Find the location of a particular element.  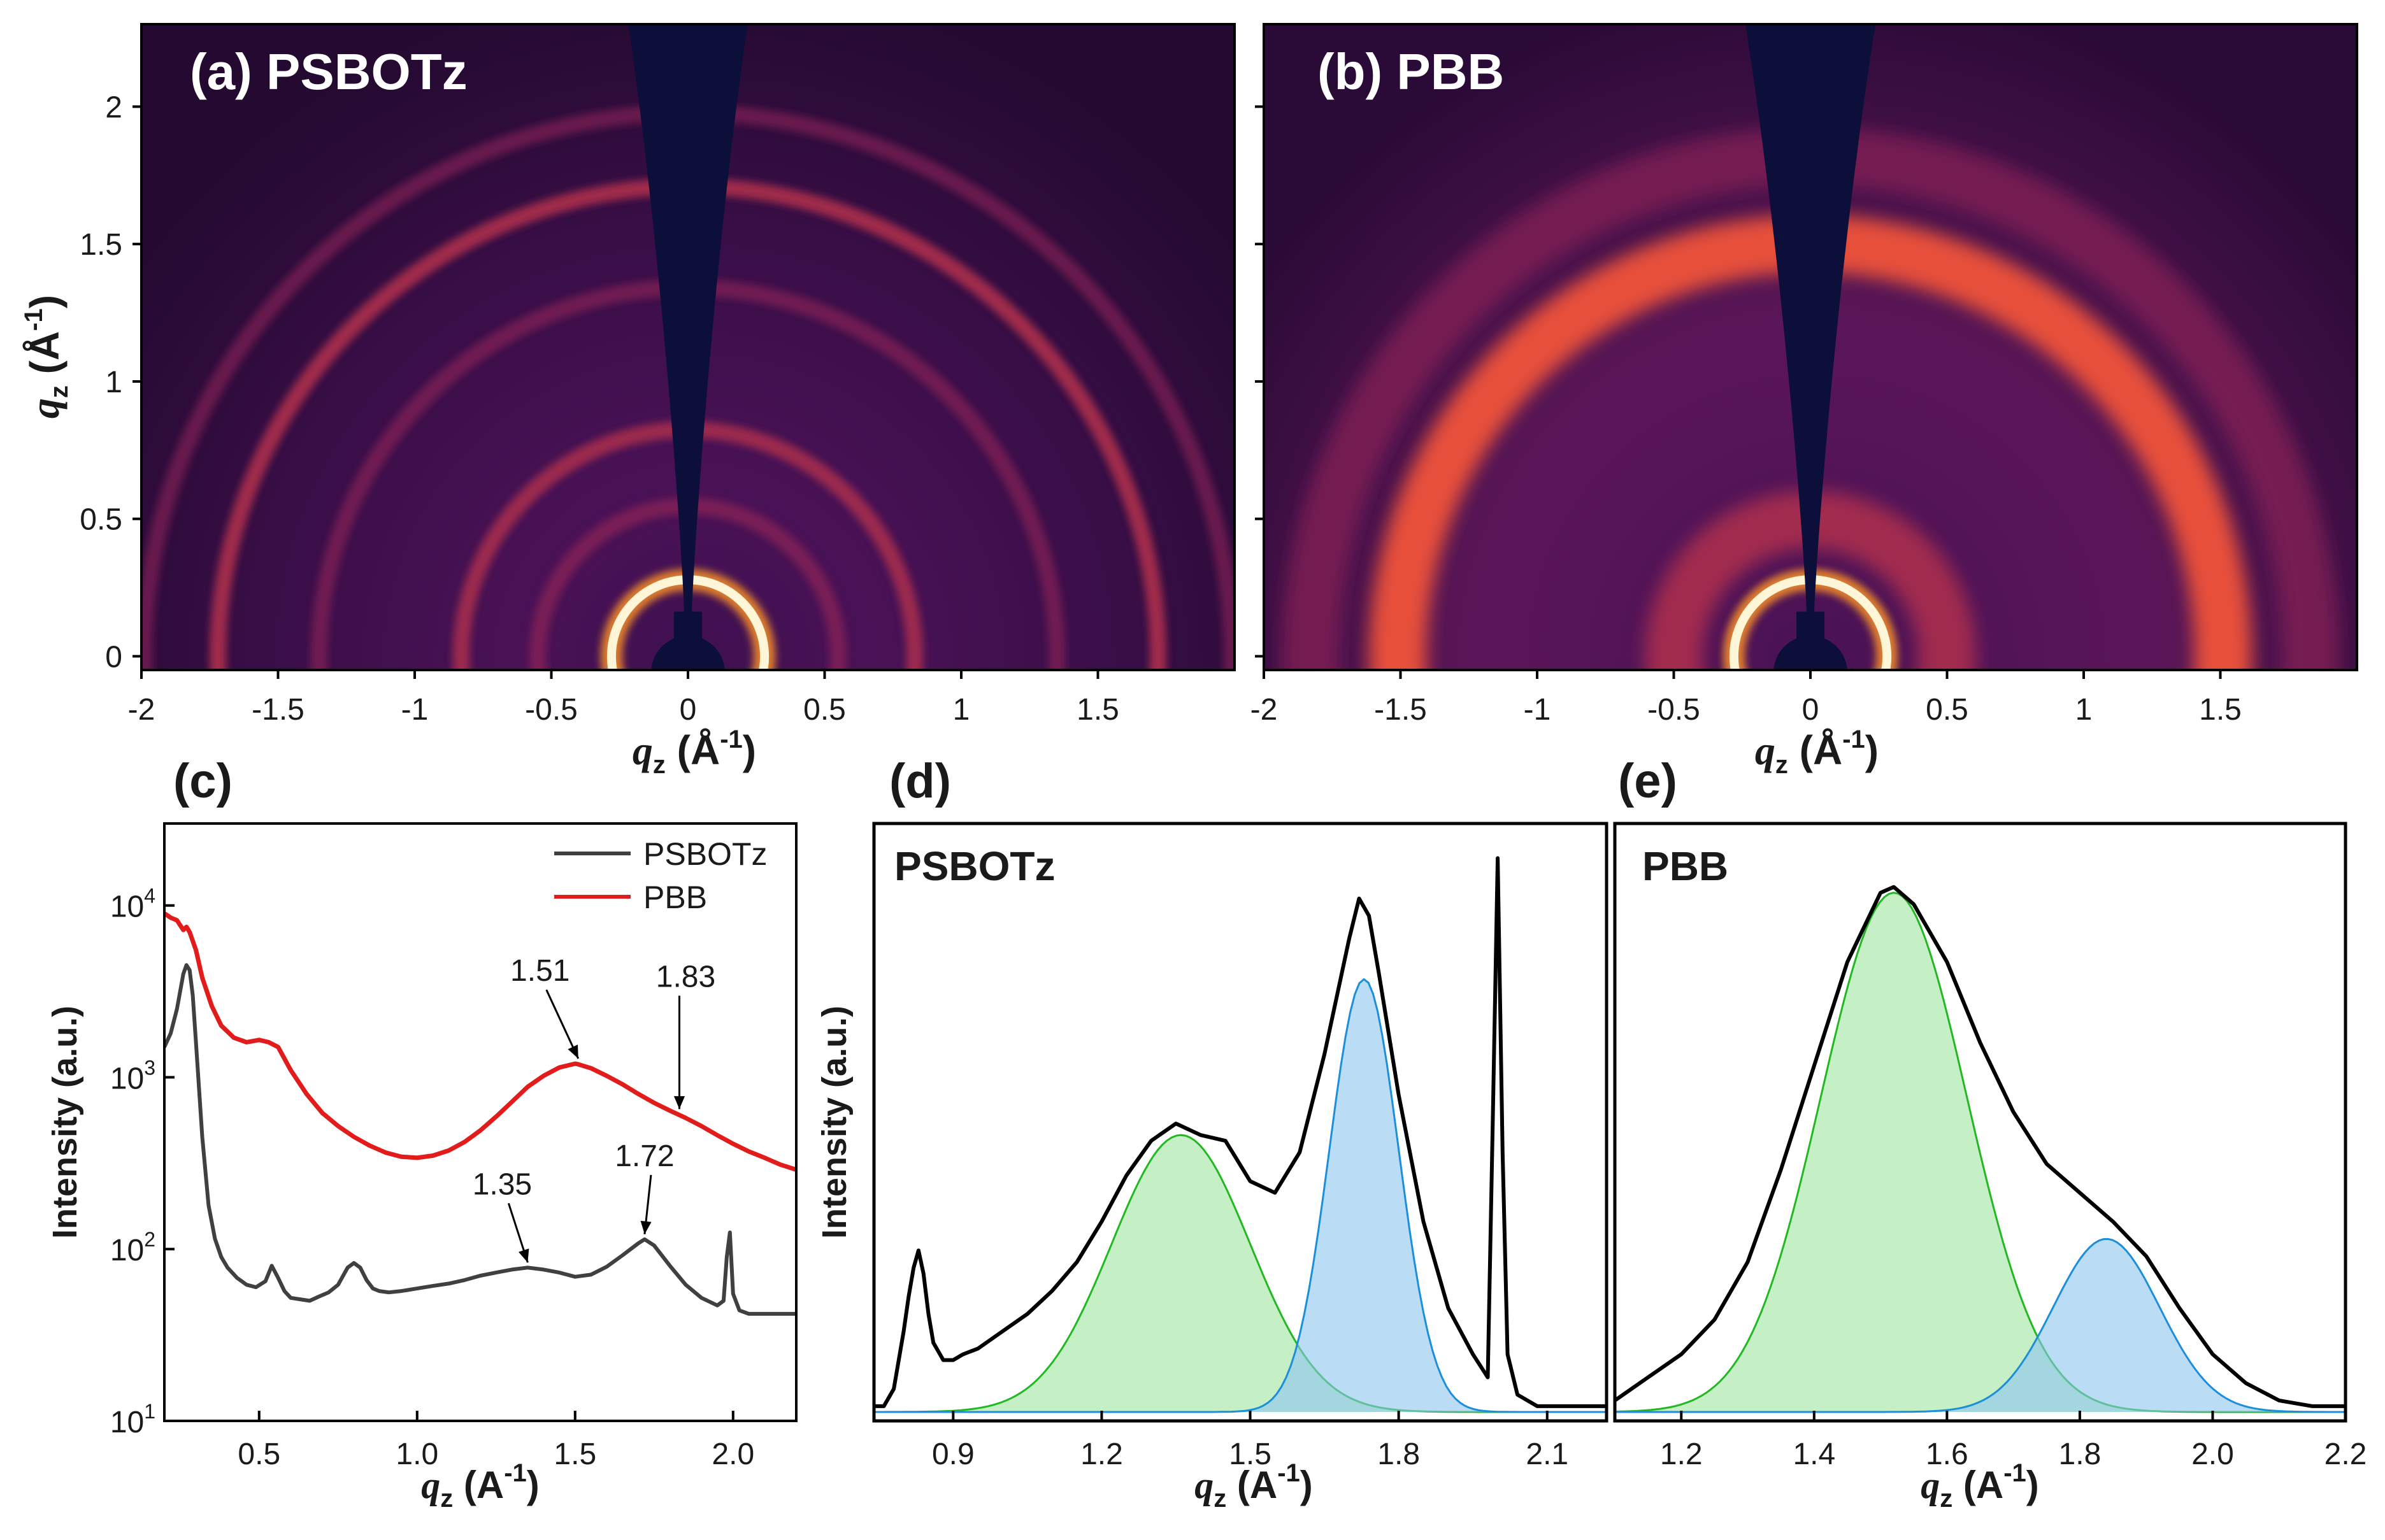

panel-d-label: (d) is located at coordinates (920, 781).